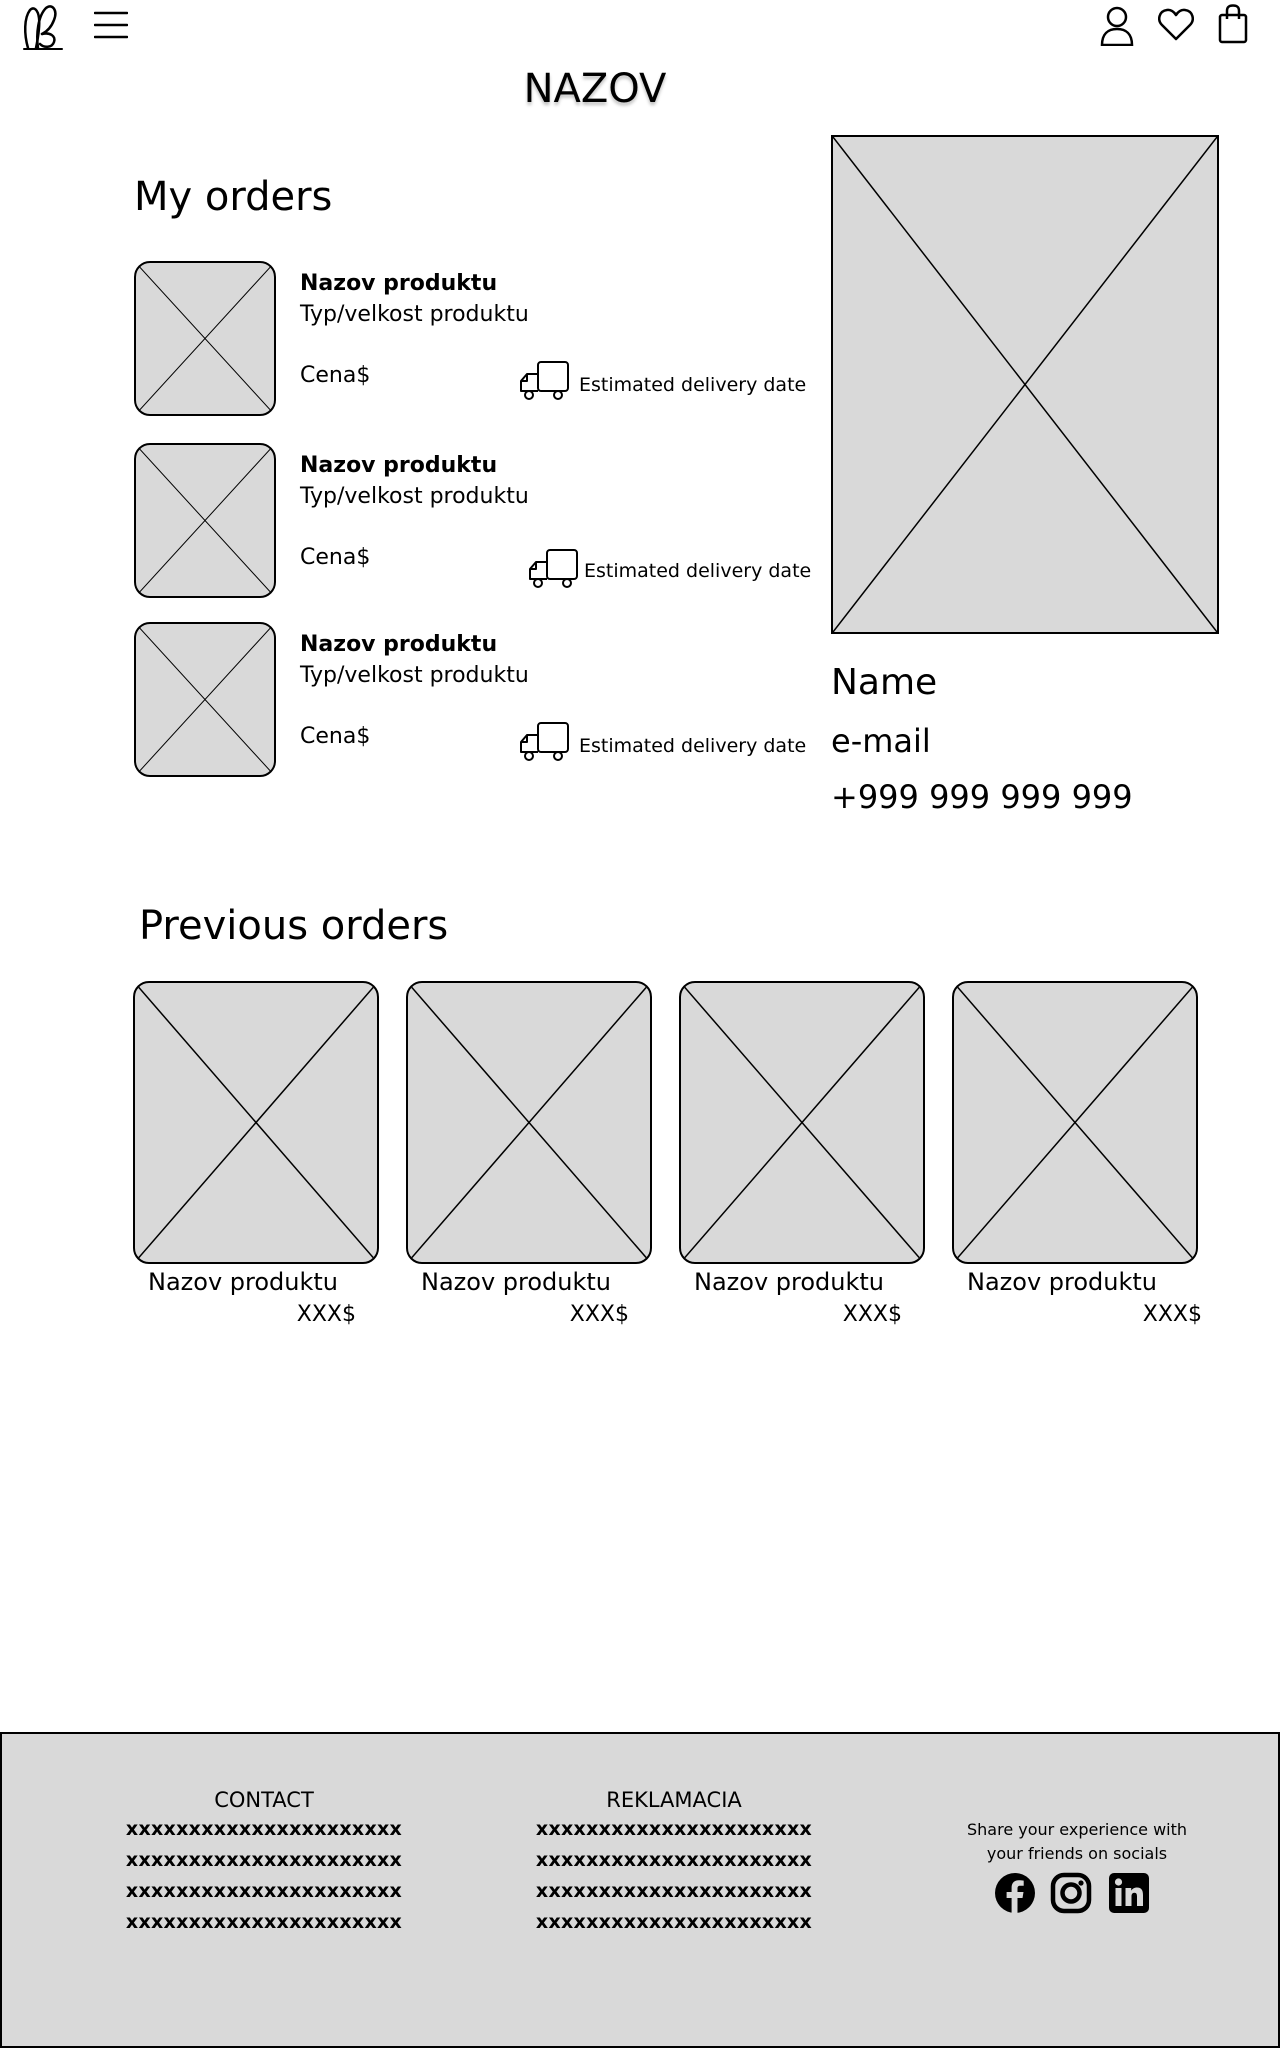 This screenshot has height=2048, width=1280. Describe the element at coordinates (881, 741) in the screenshot. I see `profile-email: e-mail` at that location.